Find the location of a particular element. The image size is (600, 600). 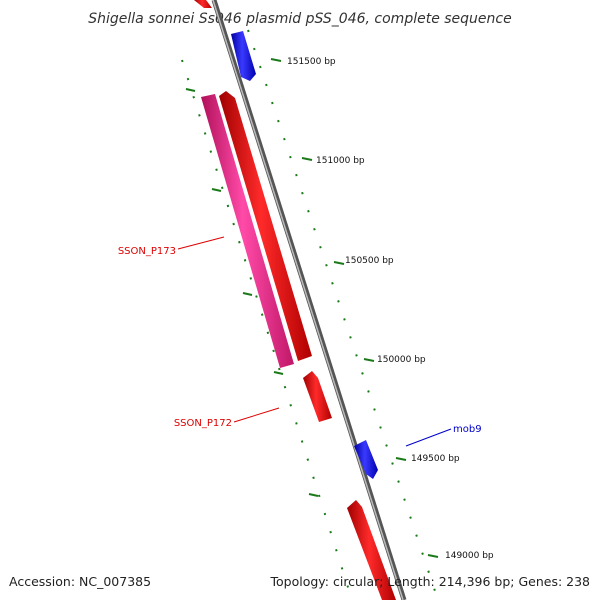

tick-label: 151000 bp is located at coordinates (340, 161).